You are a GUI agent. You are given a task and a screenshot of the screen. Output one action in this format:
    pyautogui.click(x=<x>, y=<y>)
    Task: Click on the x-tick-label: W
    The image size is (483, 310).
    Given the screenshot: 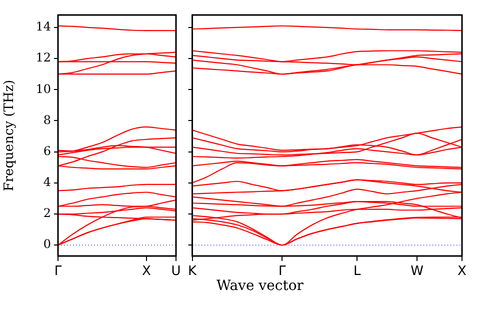 What is the action you would take?
    pyautogui.click(x=417, y=272)
    